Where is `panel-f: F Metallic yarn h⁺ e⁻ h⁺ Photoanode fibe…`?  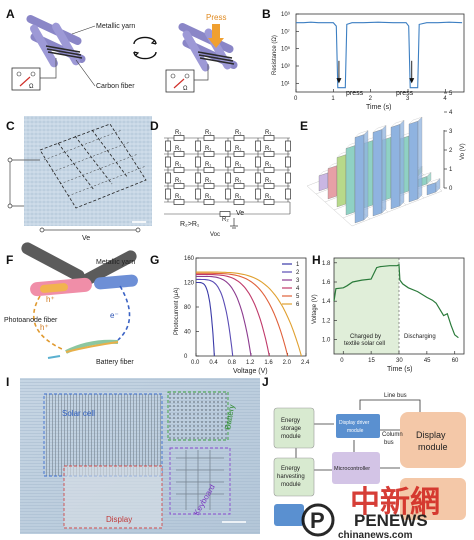
panel-f: F Metallic yarn h⁺ e⁻ h⁺ Photoanode fibe… is located at coordinates (71, 304).